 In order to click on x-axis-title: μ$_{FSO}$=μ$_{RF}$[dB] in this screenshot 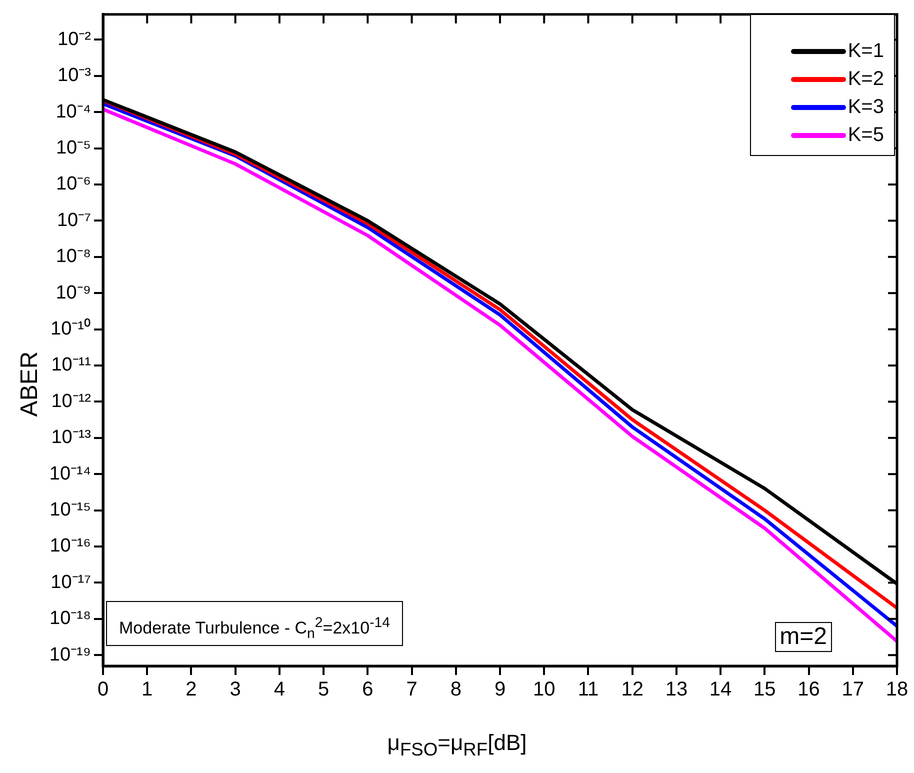, I will do `click(457, 745)`.